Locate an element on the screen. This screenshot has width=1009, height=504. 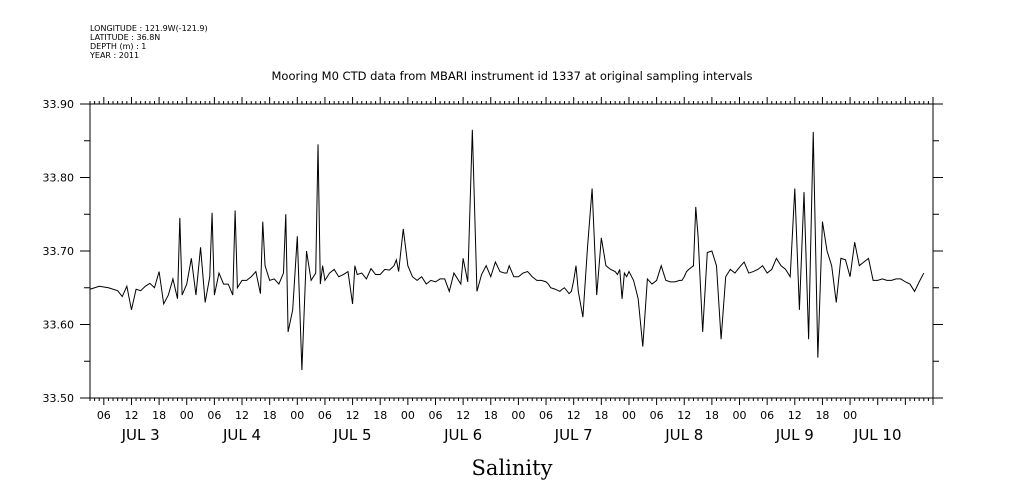
x-day-label: JUL 8 is located at coordinates (683, 435).